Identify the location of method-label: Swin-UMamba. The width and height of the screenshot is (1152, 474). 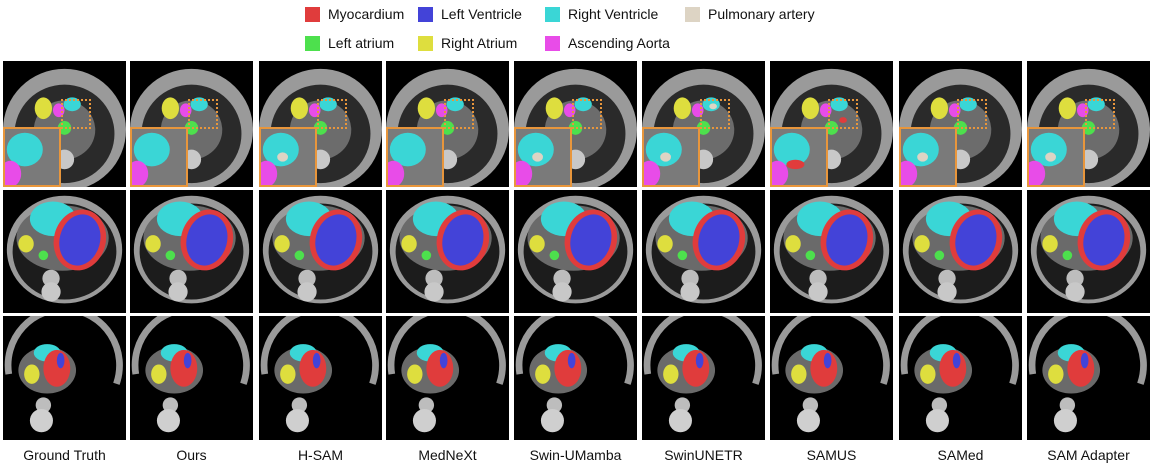
(575, 455).